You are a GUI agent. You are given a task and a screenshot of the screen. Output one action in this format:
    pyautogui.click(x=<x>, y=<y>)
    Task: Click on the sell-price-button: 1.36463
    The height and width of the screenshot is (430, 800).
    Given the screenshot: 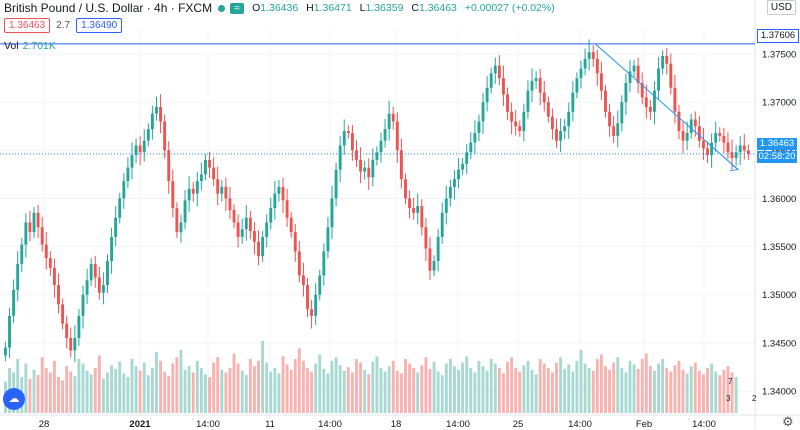 What is the action you would take?
    pyautogui.click(x=27, y=25)
    